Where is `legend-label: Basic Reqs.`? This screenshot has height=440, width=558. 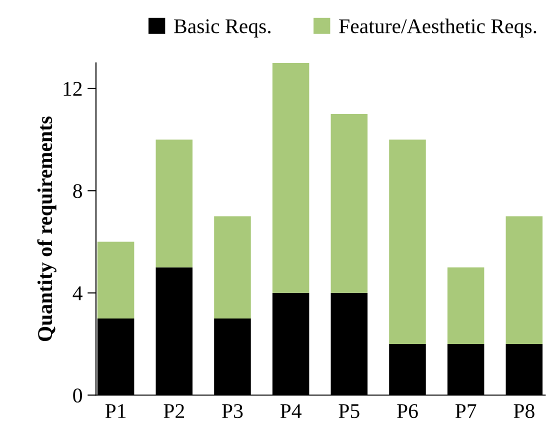 legend-label: Basic Reqs. is located at coordinates (222, 28).